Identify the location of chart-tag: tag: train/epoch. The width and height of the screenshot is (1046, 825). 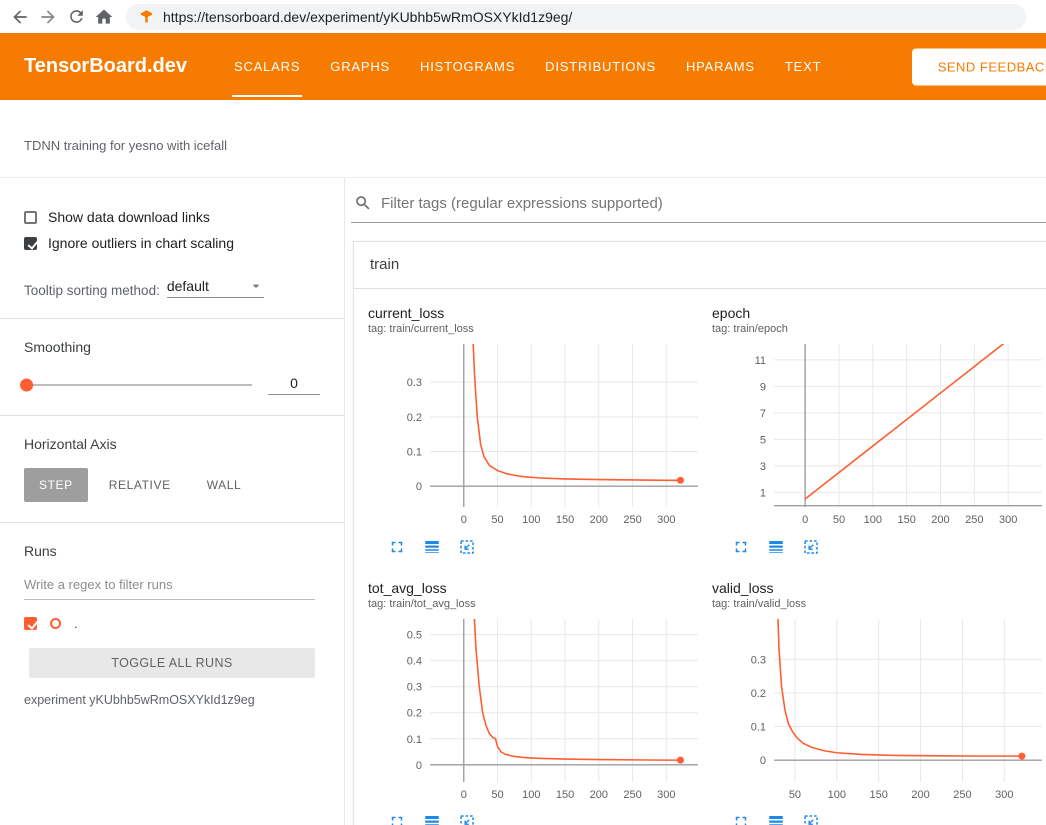
(750, 329).